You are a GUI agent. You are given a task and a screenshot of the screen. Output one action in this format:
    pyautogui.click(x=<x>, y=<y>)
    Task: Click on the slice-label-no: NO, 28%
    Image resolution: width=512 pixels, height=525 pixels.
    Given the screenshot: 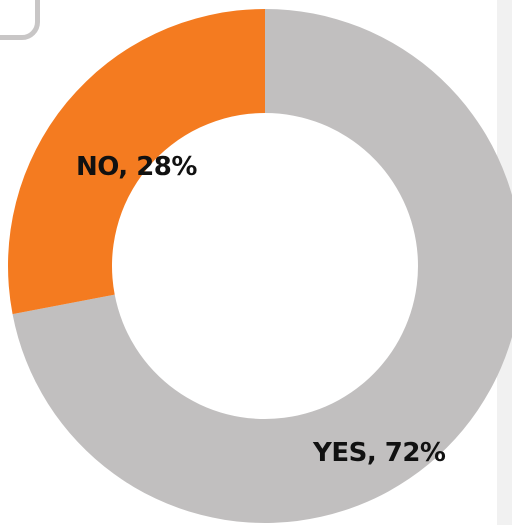 What is the action you would take?
    pyautogui.click(x=136, y=167)
    